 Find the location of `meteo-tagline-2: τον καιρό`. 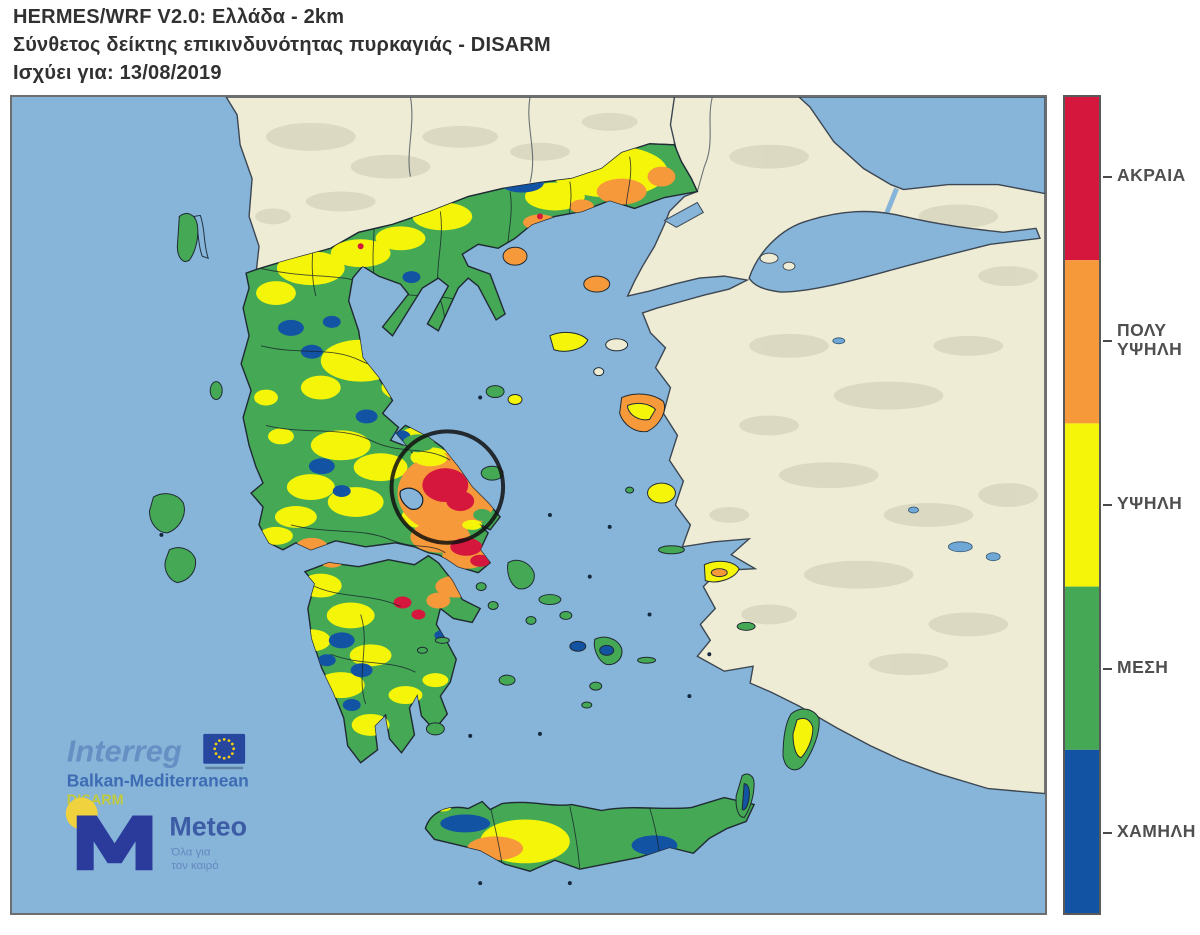

meteo-tagline-2: τον καιρό is located at coordinates (194, 866).